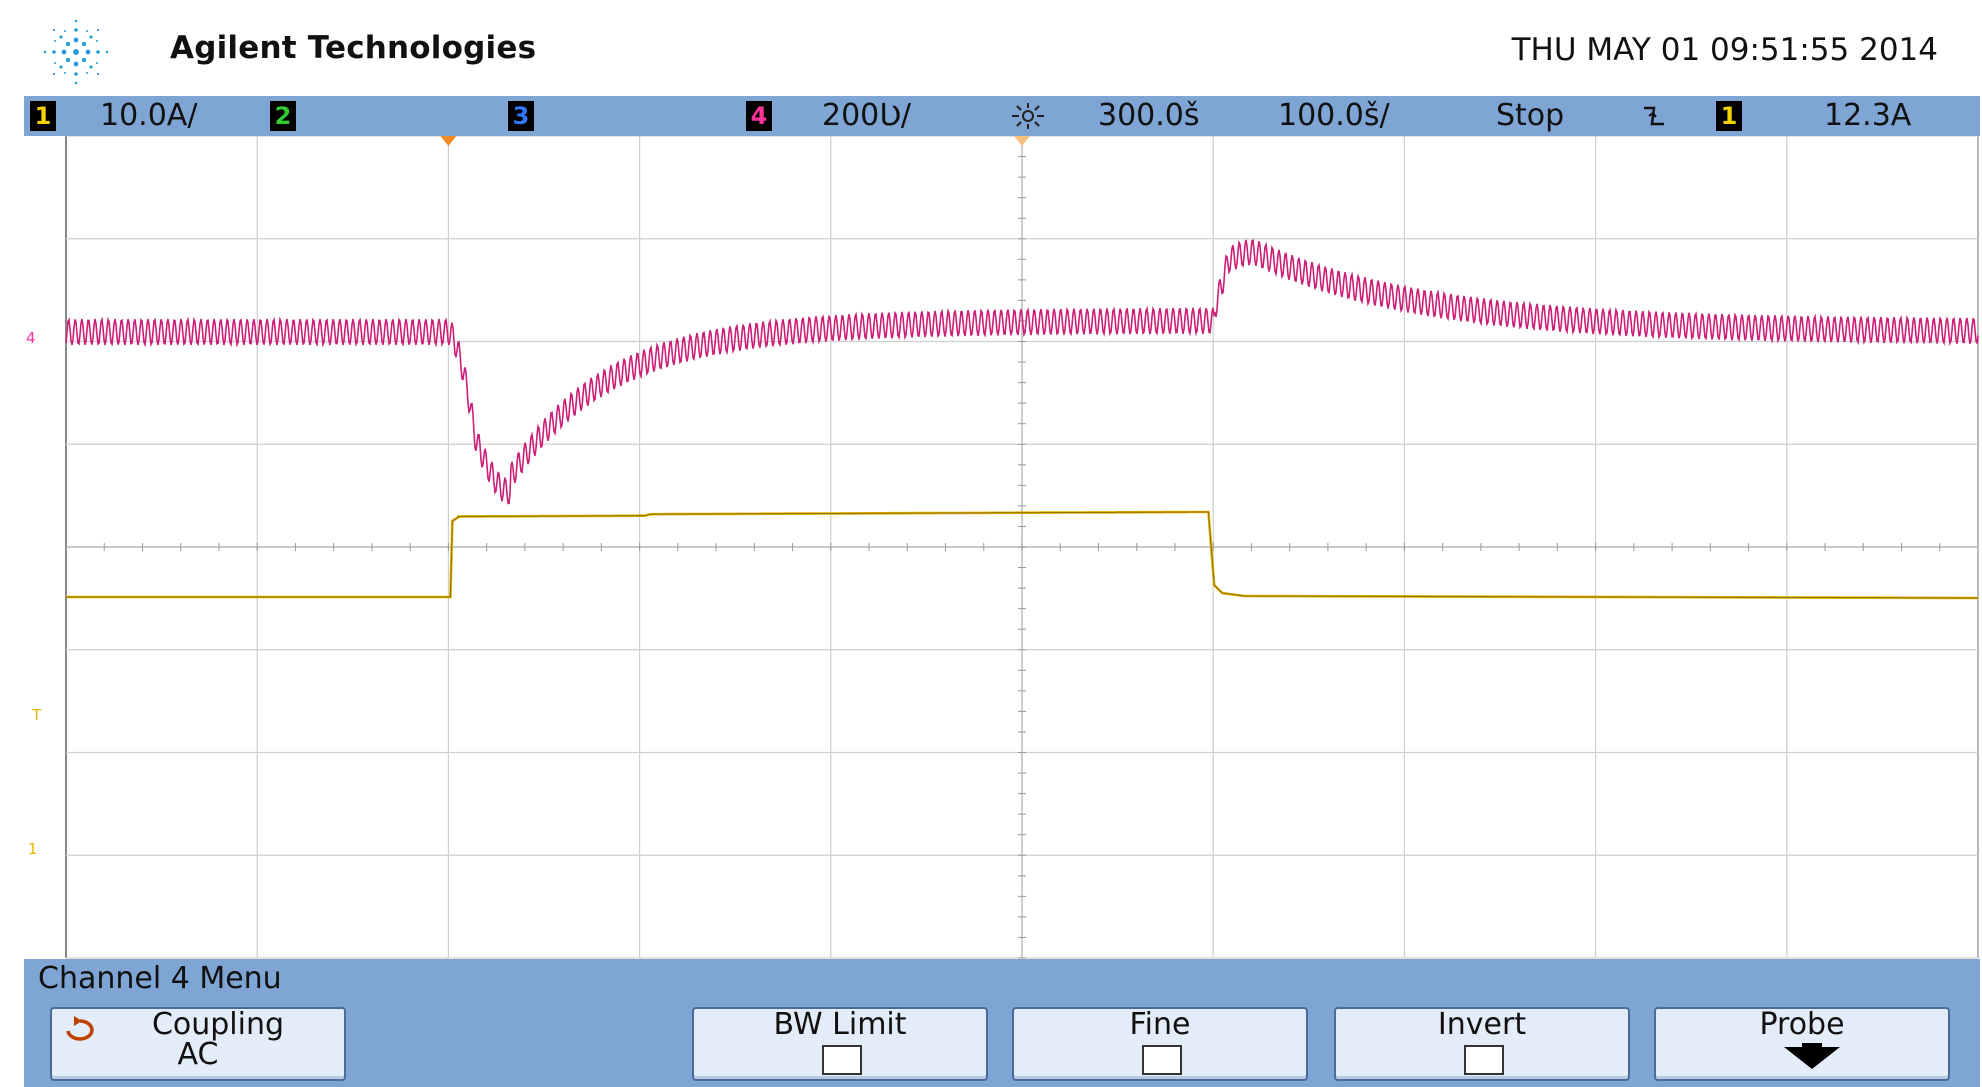 The width and height of the screenshot is (1982, 1087). I want to click on trigger-delay: 300.0š, so click(1149, 115).